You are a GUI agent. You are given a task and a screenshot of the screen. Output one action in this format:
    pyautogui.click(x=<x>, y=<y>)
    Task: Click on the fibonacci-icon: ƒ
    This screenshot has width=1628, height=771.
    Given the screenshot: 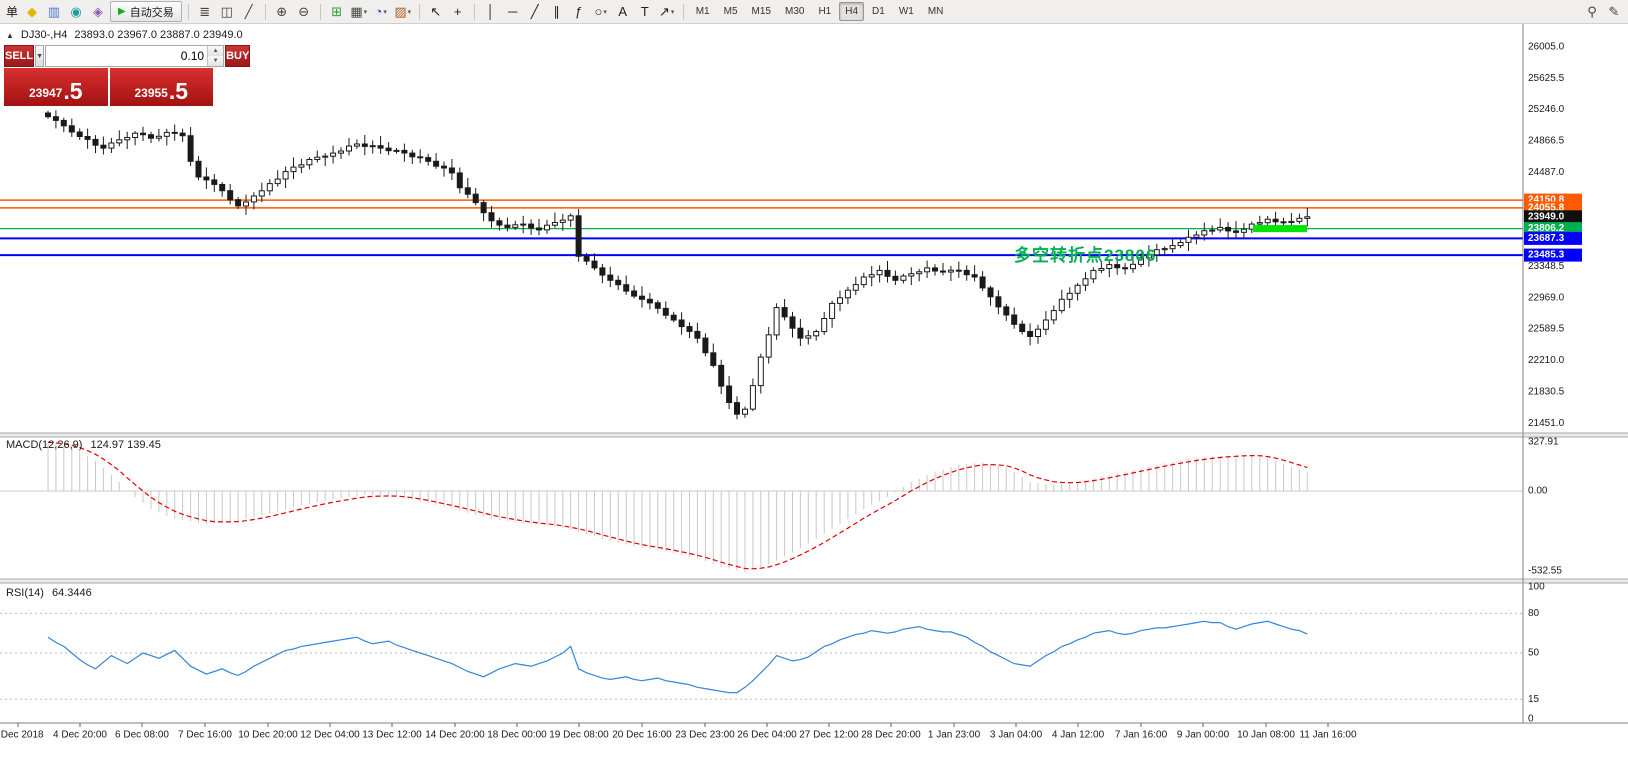 What is the action you would take?
    pyautogui.click(x=579, y=11)
    